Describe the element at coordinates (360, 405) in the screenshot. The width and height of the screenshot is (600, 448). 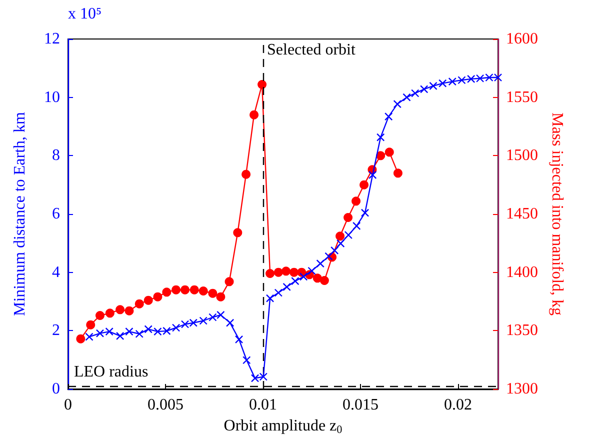
I see `x-tick-label: 0.015` at that location.